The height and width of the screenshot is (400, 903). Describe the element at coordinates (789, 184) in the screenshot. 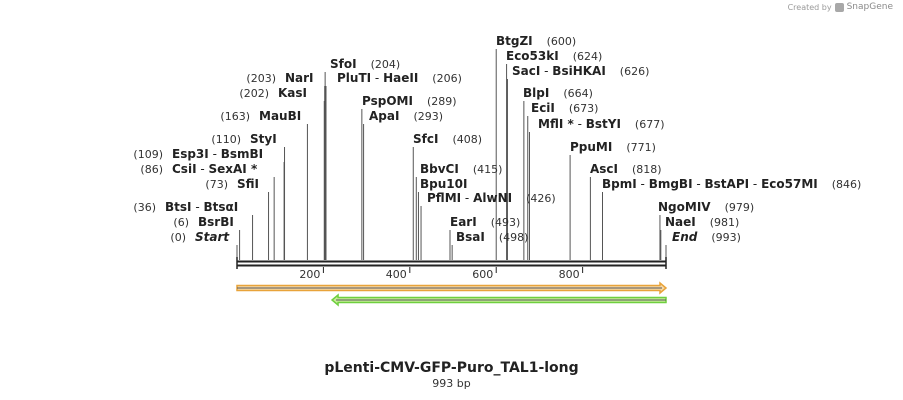

I see `site-name-part: Eco57MI` at that location.